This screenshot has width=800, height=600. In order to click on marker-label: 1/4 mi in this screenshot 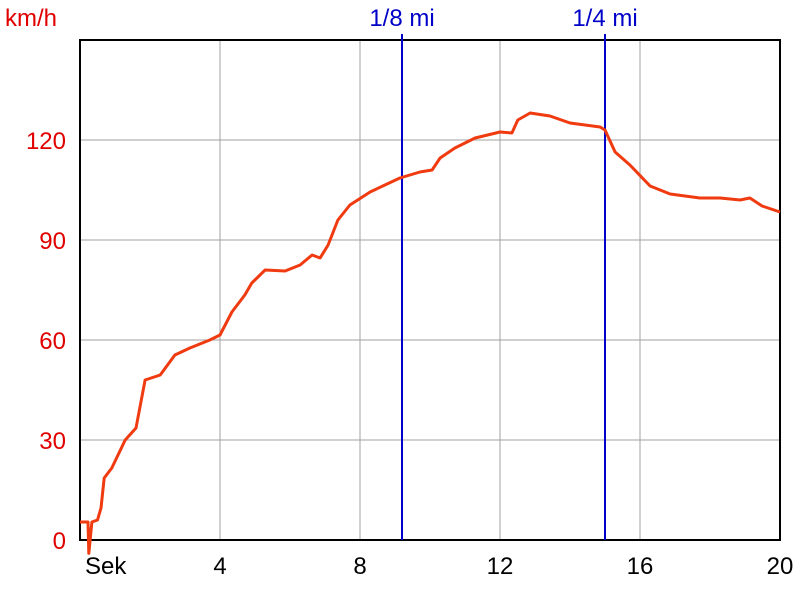, I will do `click(604, 18)`.